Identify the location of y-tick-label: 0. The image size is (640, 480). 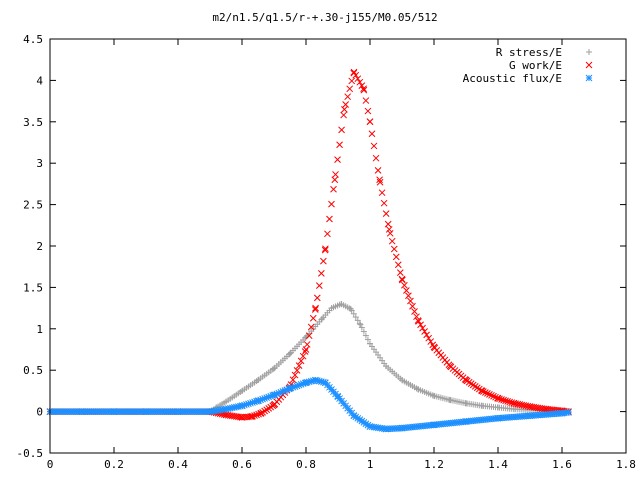
(39, 412).